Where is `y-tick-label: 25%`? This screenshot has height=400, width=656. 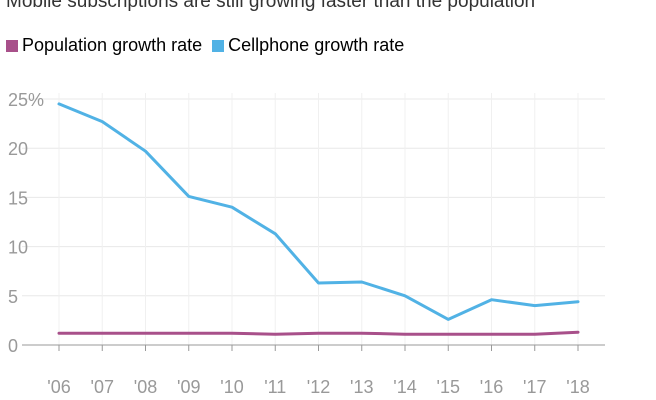 y-tick-label: 25% is located at coordinates (26, 100).